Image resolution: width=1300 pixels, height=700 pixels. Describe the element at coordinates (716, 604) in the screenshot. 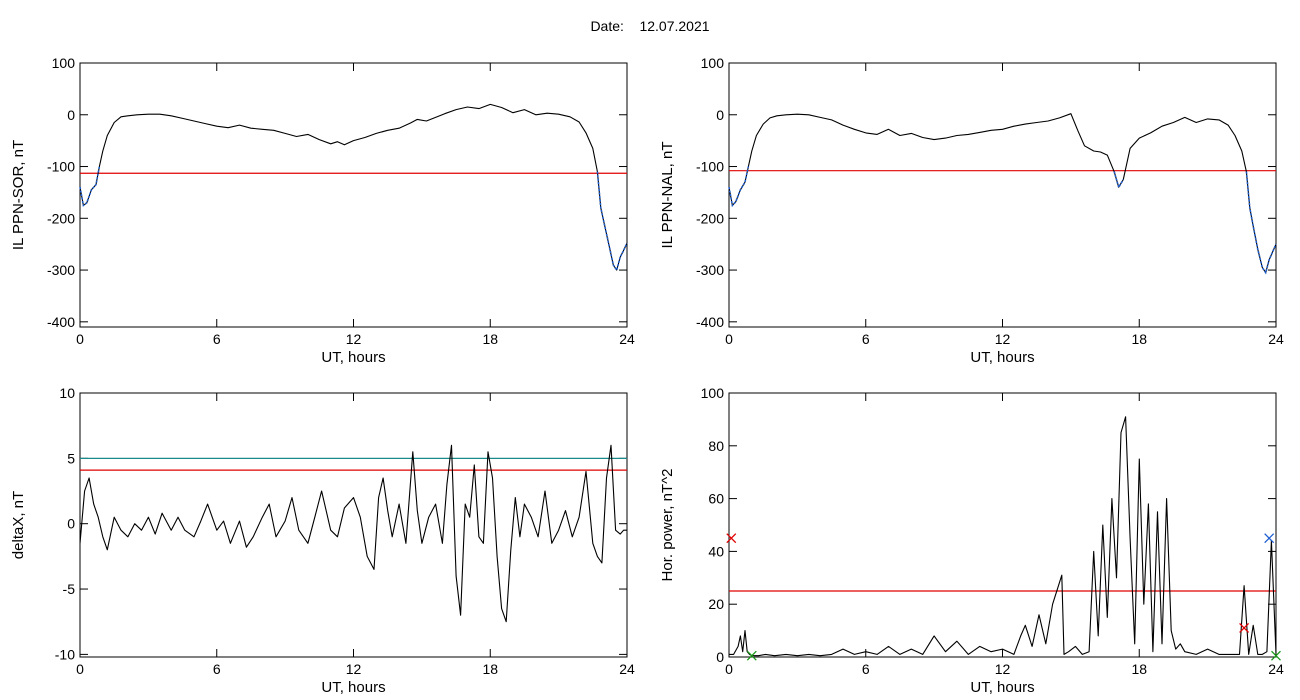

I see `y-tick-label: 20` at that location.